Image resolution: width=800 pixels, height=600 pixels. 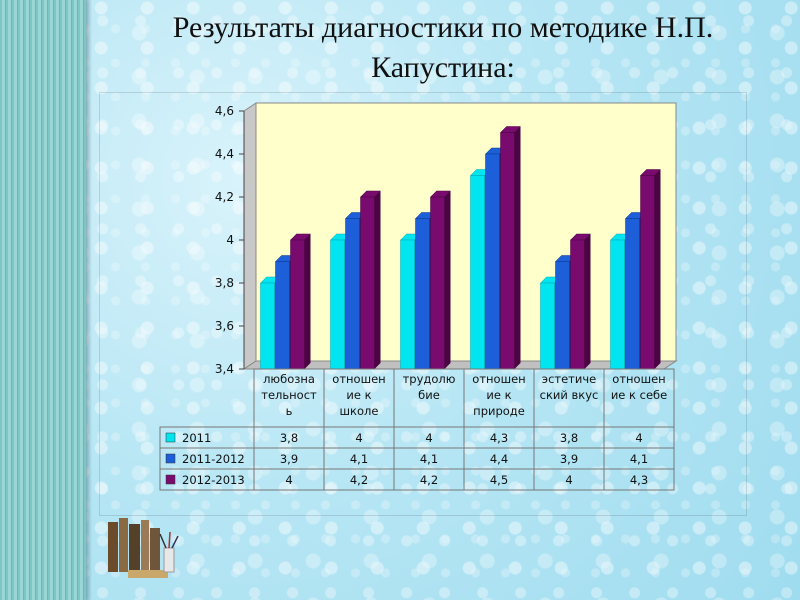 I want to click on slide-title-line-1: Результаты диагностики по методике Н.П., so click(x=443, y=27).